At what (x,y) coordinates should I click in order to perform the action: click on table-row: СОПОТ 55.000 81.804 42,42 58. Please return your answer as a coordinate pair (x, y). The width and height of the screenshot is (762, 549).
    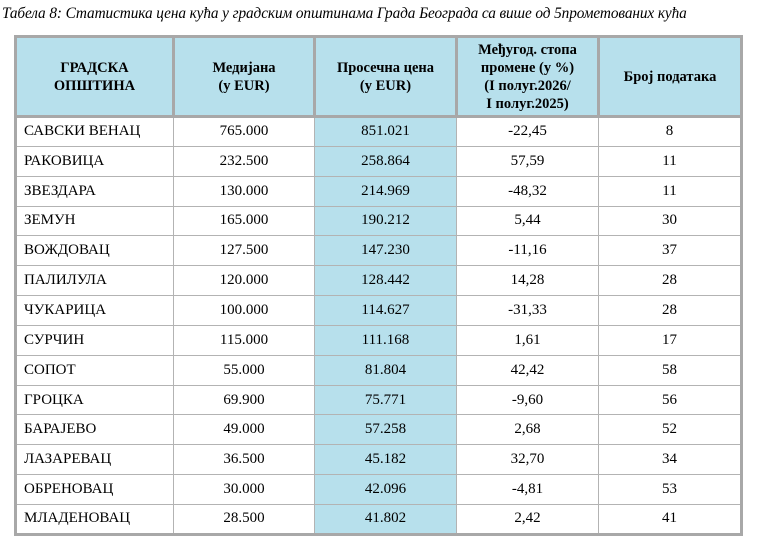
    Looking at the image, I should click on (378, 370).